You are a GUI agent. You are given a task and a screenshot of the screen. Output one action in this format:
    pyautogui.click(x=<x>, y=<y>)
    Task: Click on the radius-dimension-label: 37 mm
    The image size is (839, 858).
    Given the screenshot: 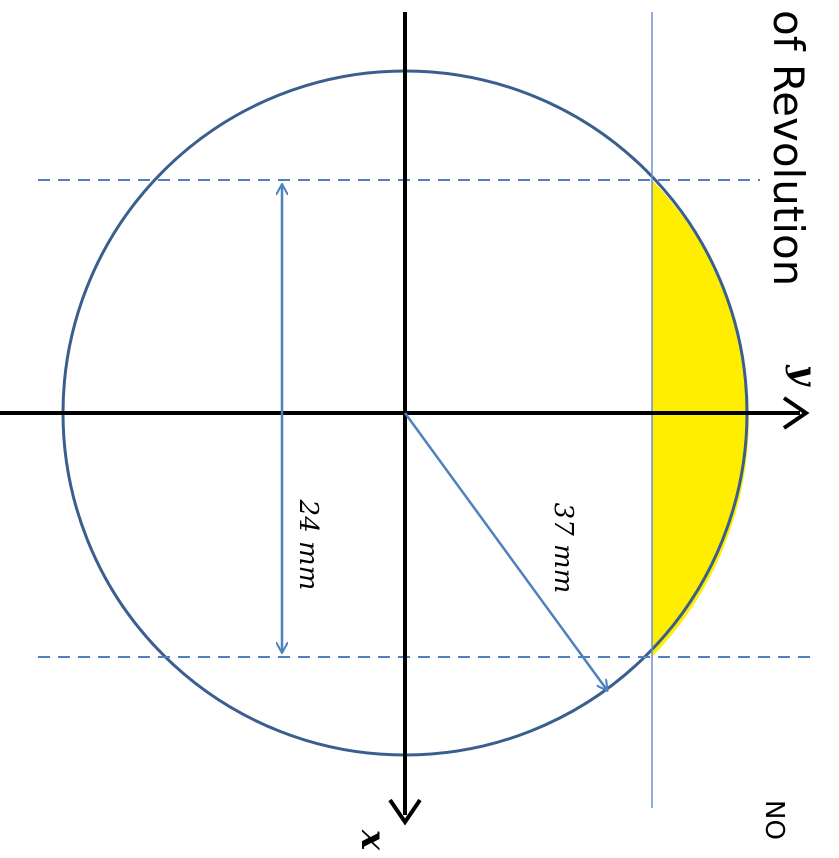 What is the action you would take?
    pyautogui.click(x=563, y=548)
    